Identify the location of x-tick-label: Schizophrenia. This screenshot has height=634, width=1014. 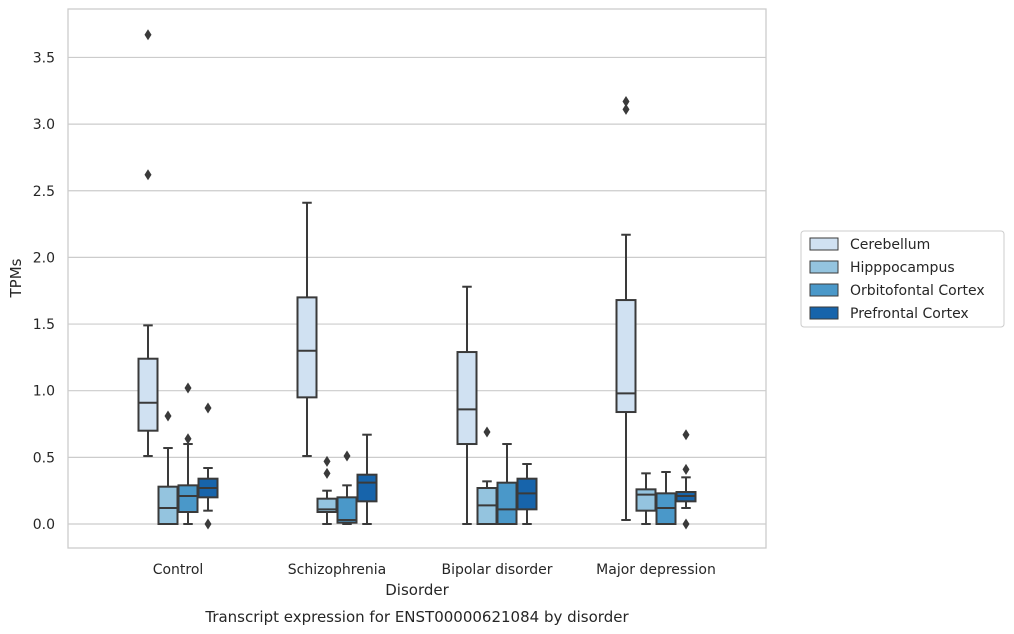
(337, 570).